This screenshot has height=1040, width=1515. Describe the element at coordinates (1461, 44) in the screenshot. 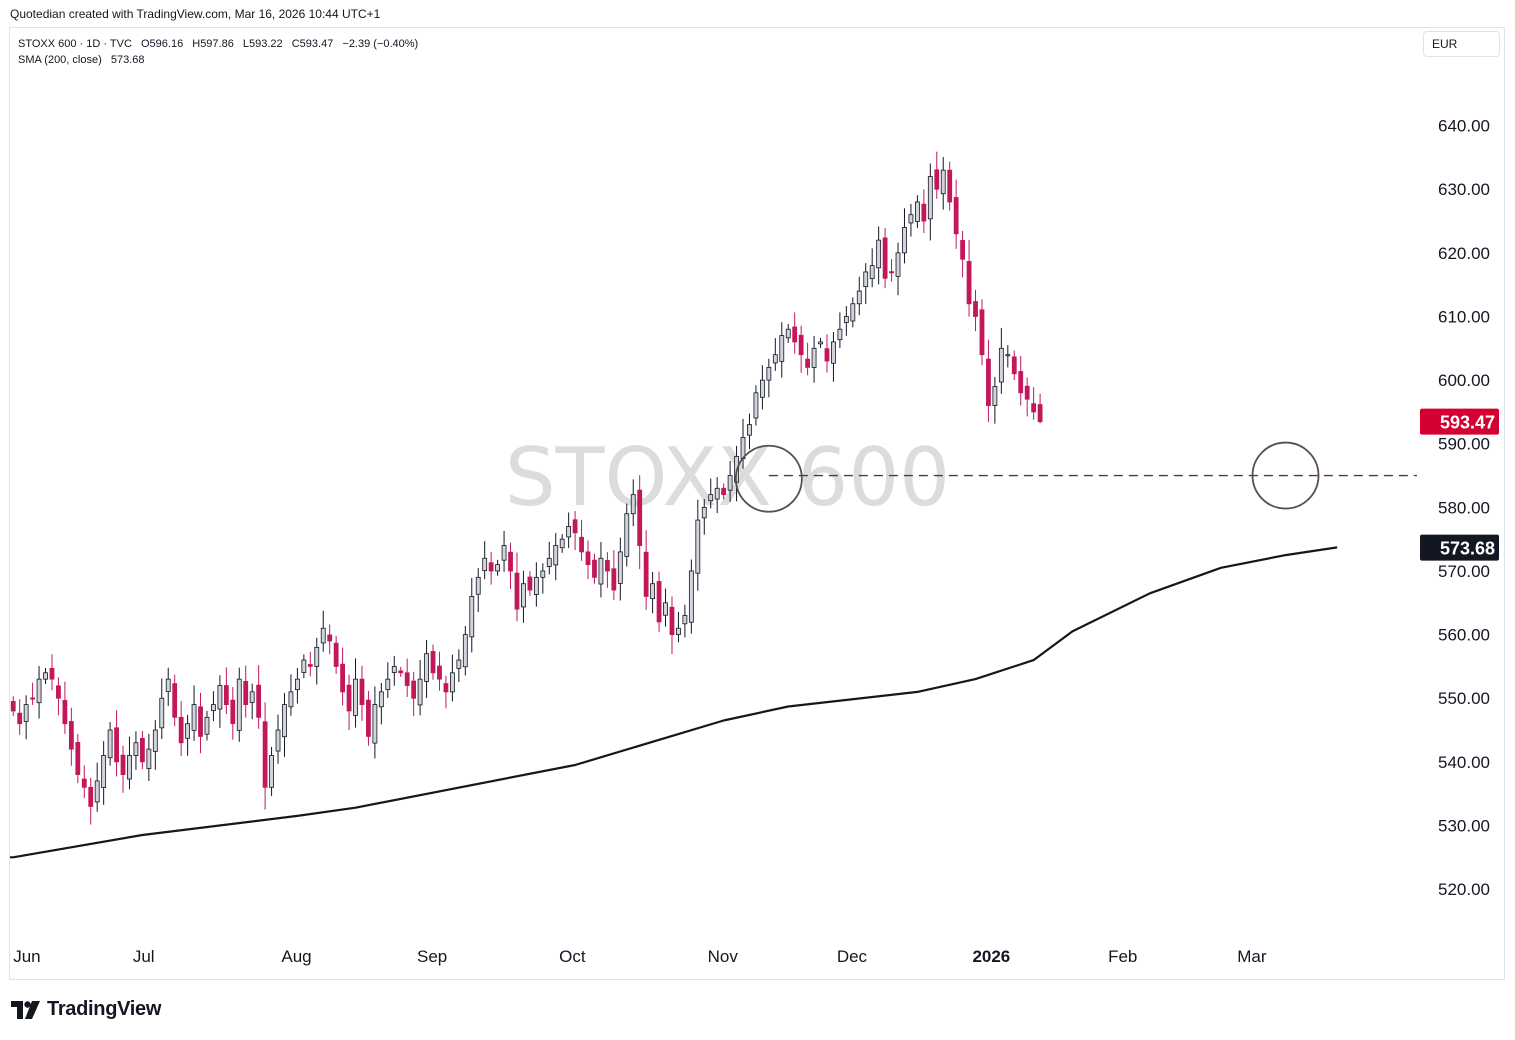

I see `currency-selector: EUR` at that location.